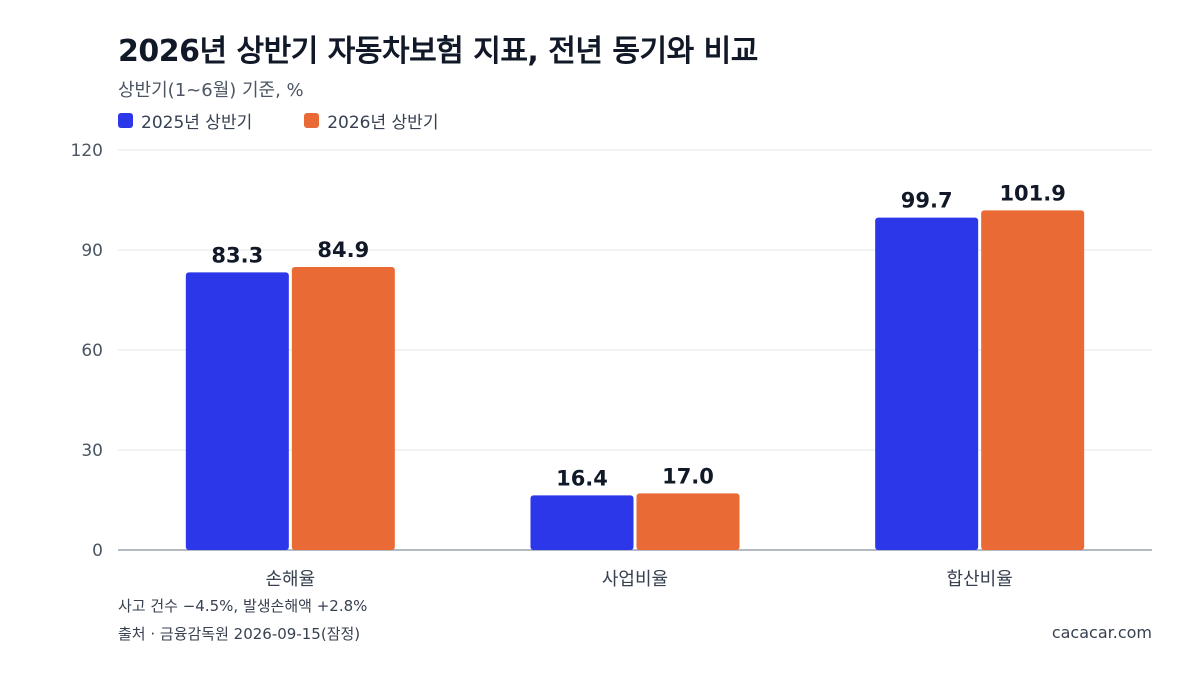 This screenshot has width=1200, height=675. I want to click on source-note: 출처 · 금융감독원 2026-09-15(잠정), so click(239, 634).